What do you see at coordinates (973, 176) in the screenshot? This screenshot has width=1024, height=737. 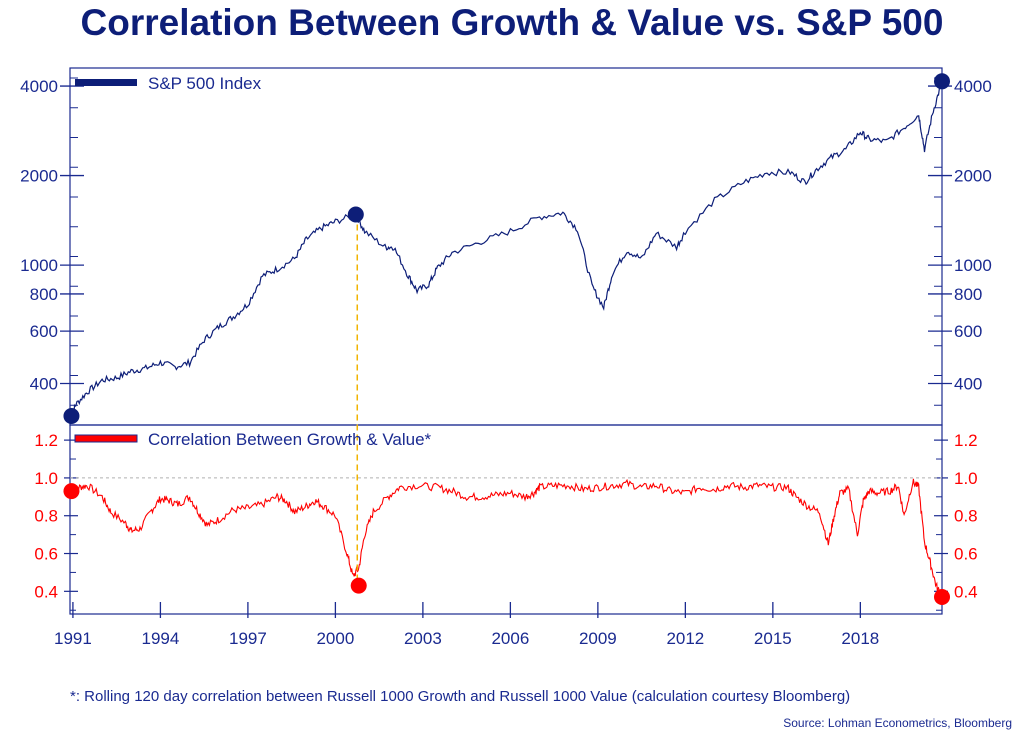 I see `sp500-ytick-label-right: 2000` at bounding box center [973, 176].